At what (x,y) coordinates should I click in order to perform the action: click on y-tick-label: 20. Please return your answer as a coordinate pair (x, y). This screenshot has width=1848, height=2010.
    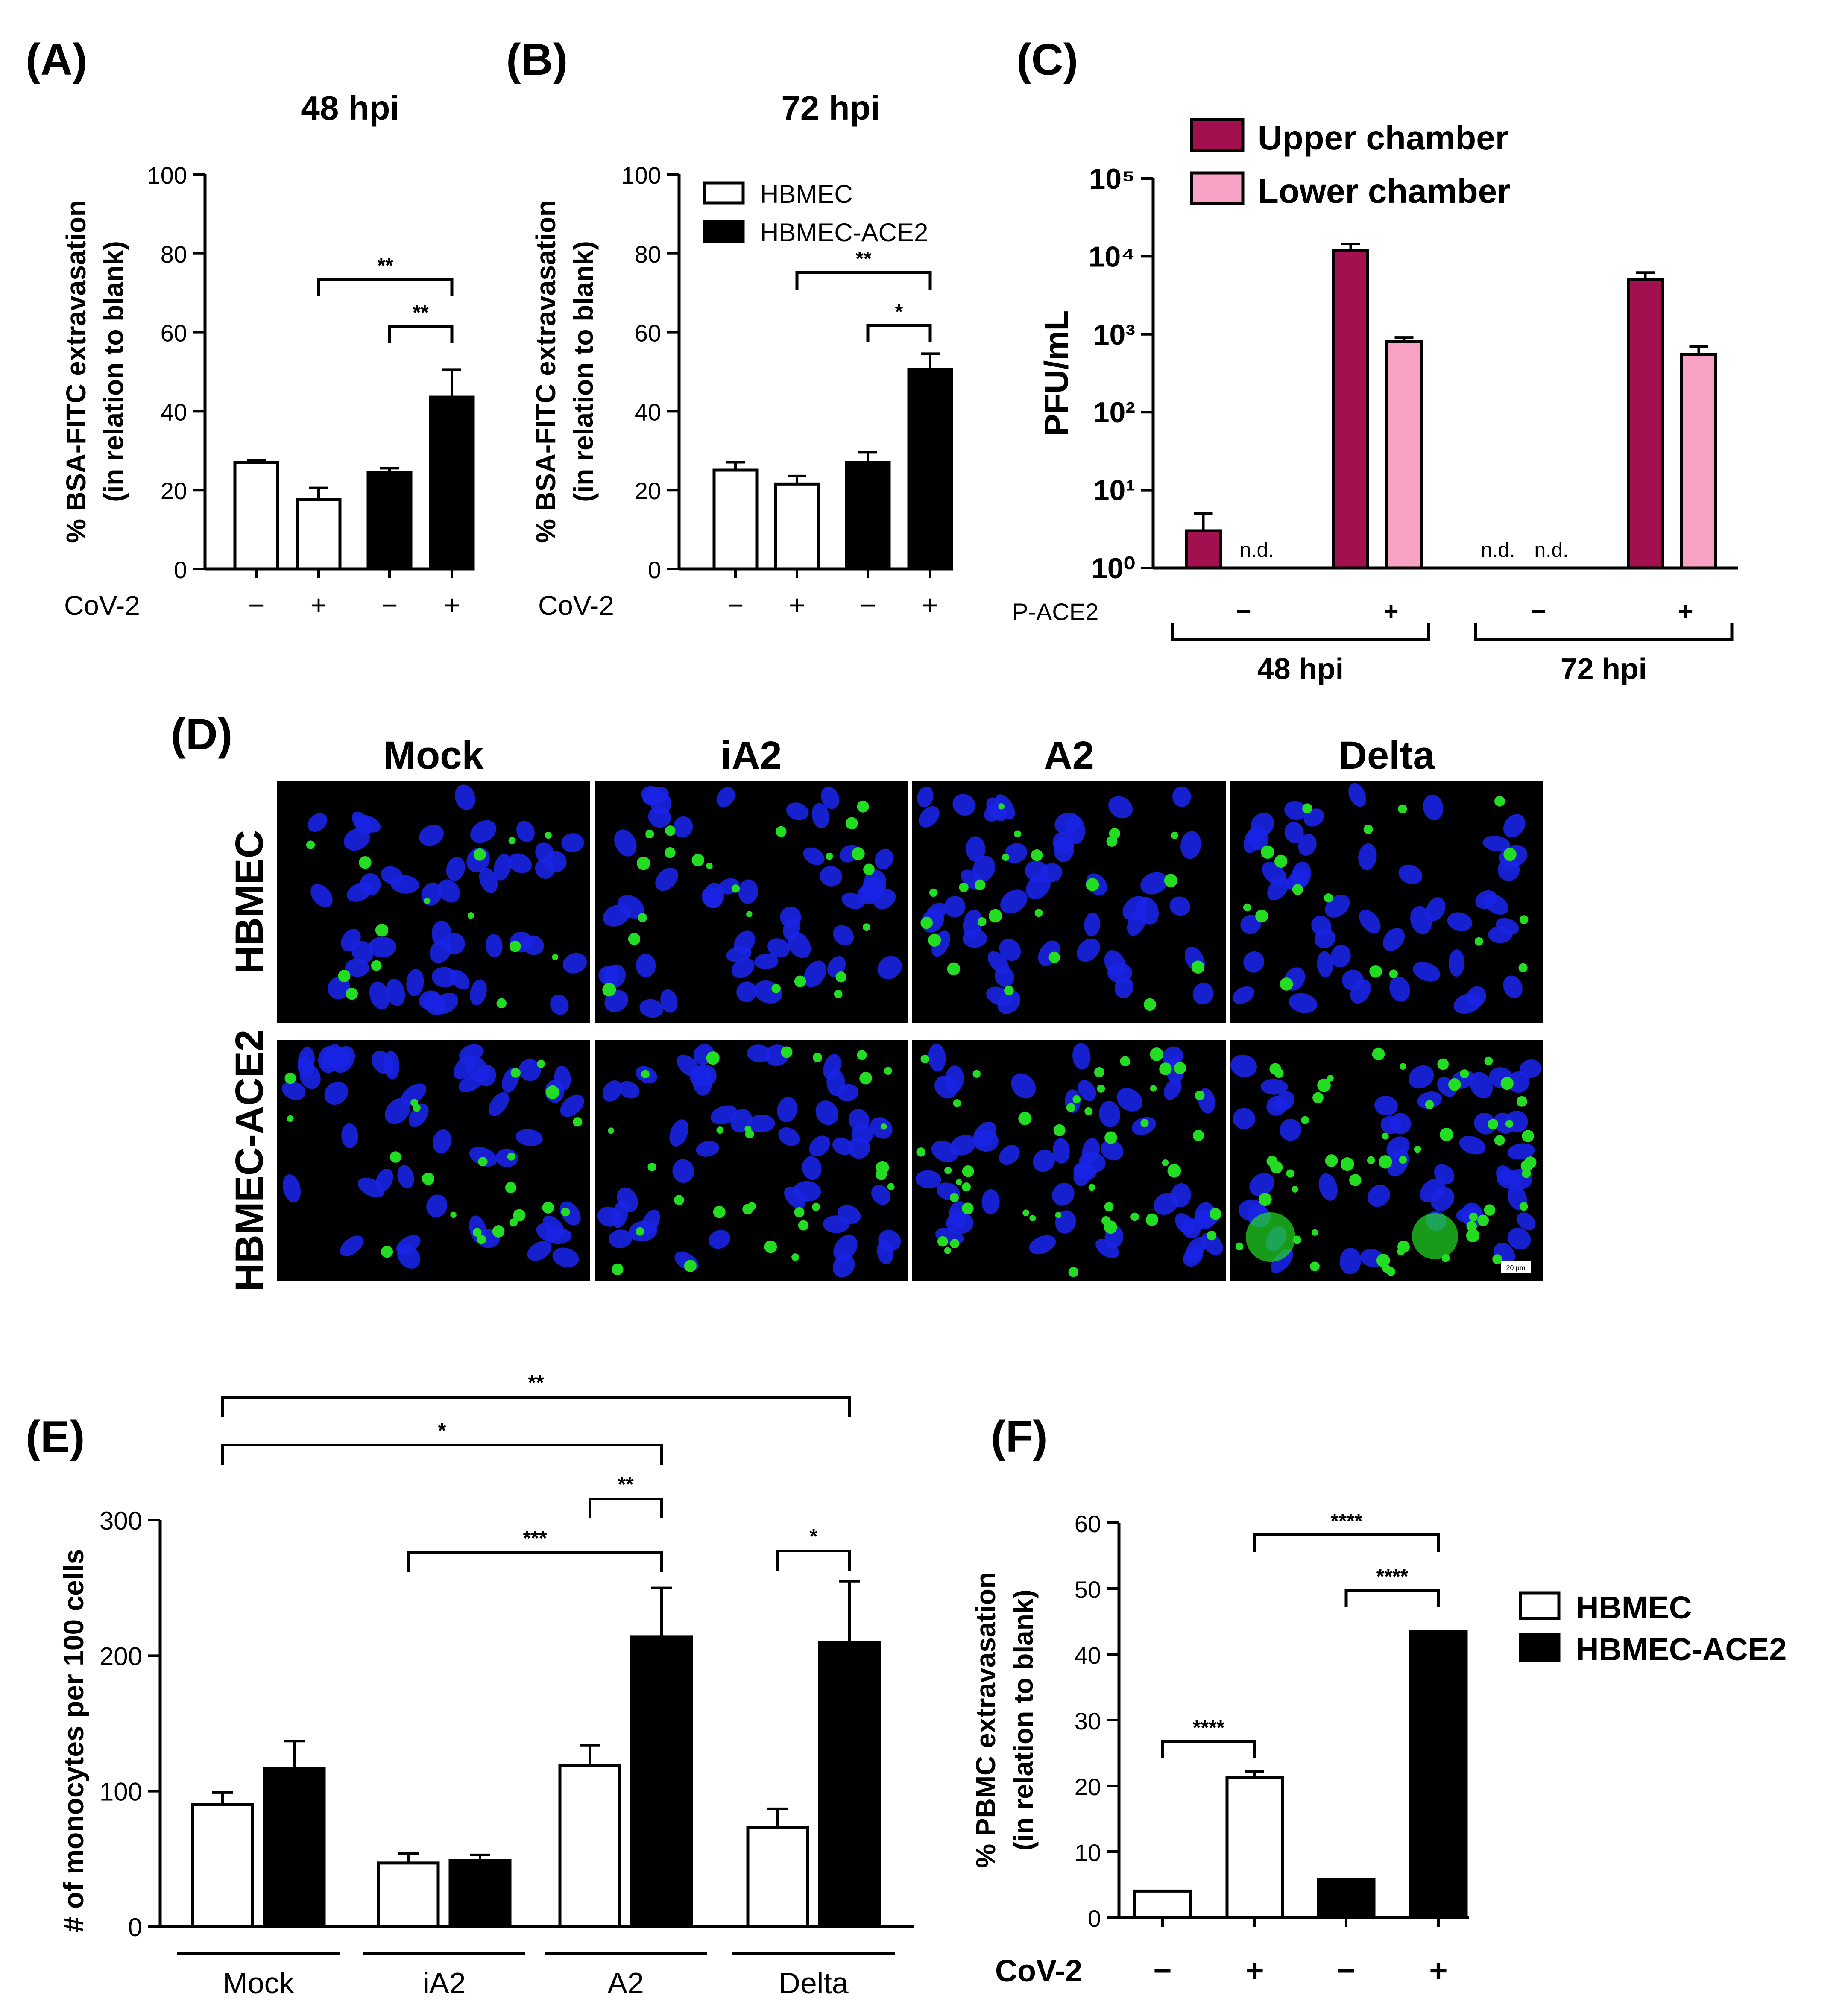
    Looking at the image, I should click on (648, 490).